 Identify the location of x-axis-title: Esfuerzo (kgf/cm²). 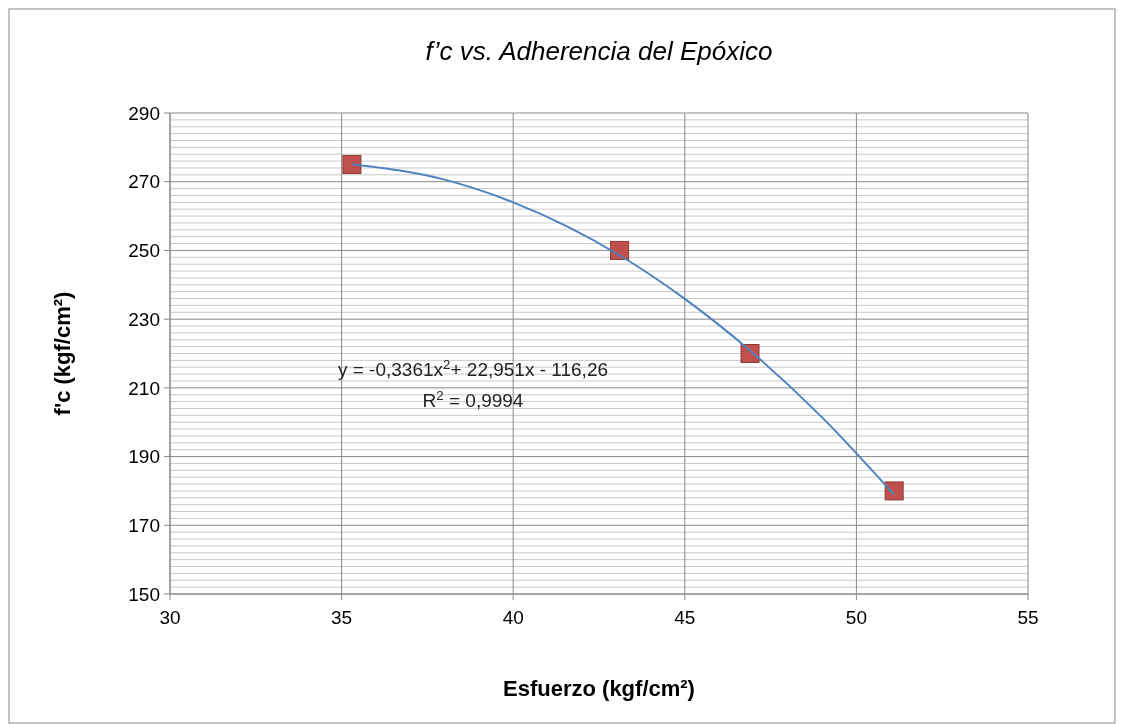
(599, 688).